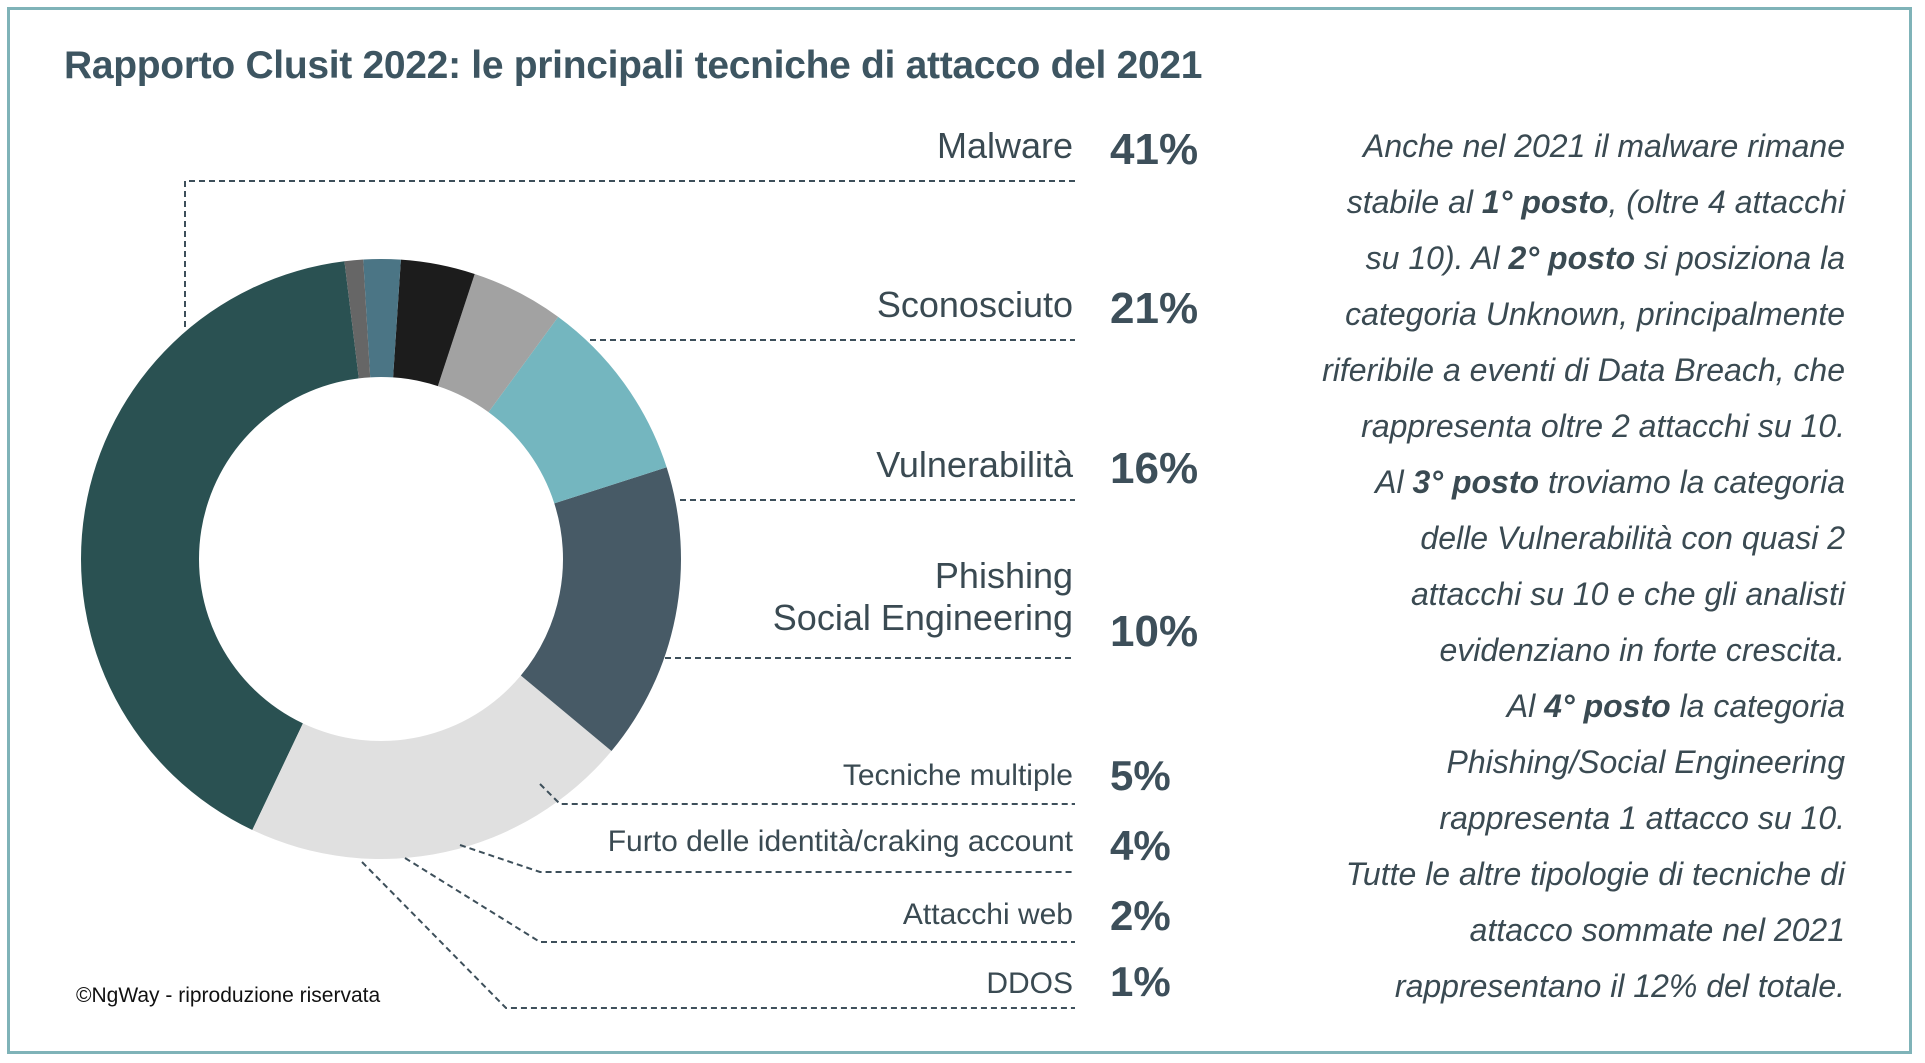 The height and width of the screenshot is (1063, 1925). Describe the element at coordinates (1605, 258) in the screenshot. I see `commentary-line: su 10). Al 2° posto si posiziona la` at that location.